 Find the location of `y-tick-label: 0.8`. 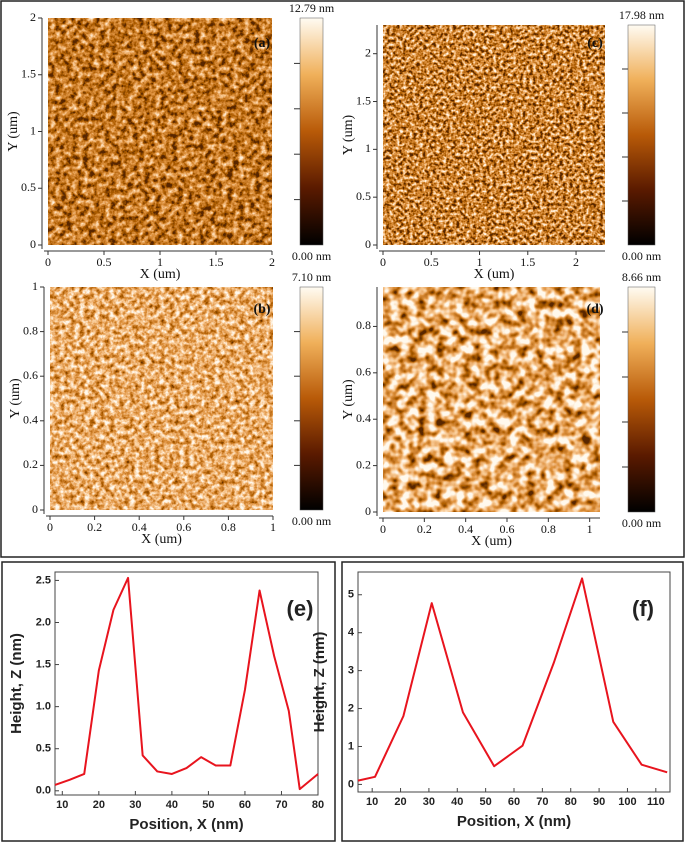

y-tick-label: 0.8 is located at coordinates (30, 330).